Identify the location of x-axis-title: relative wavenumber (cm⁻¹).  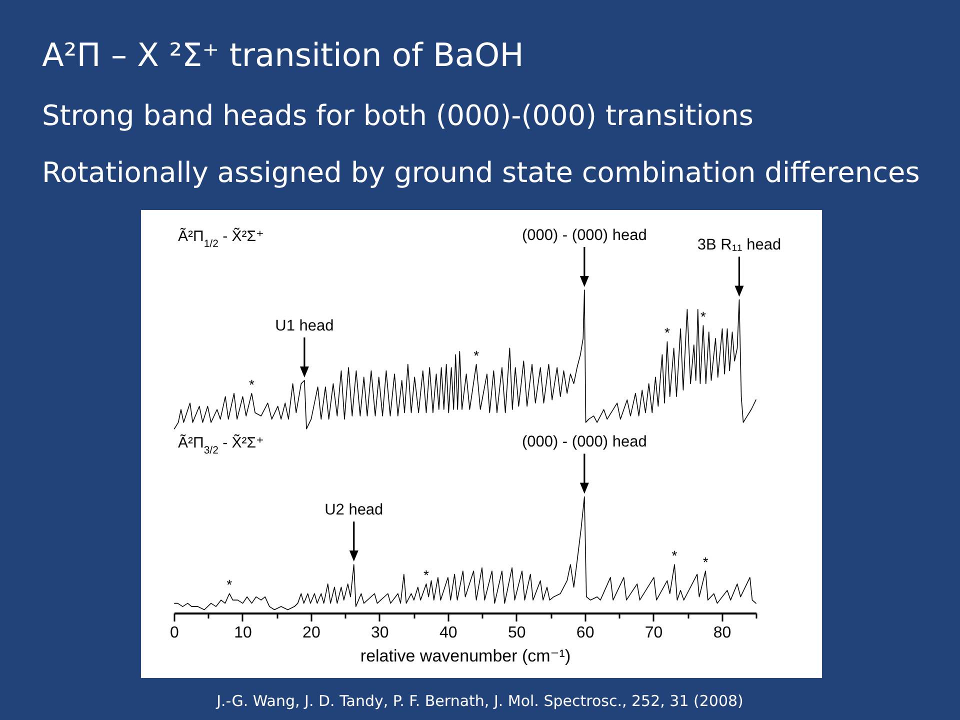
(465, 656).